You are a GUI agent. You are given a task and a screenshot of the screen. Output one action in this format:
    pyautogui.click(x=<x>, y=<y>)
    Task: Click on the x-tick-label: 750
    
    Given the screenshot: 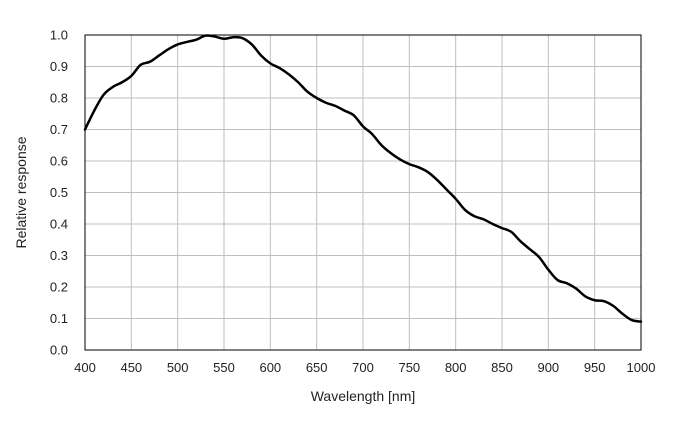 What is the action you would take?
    pyautogui.click(x=409, y=367)
    